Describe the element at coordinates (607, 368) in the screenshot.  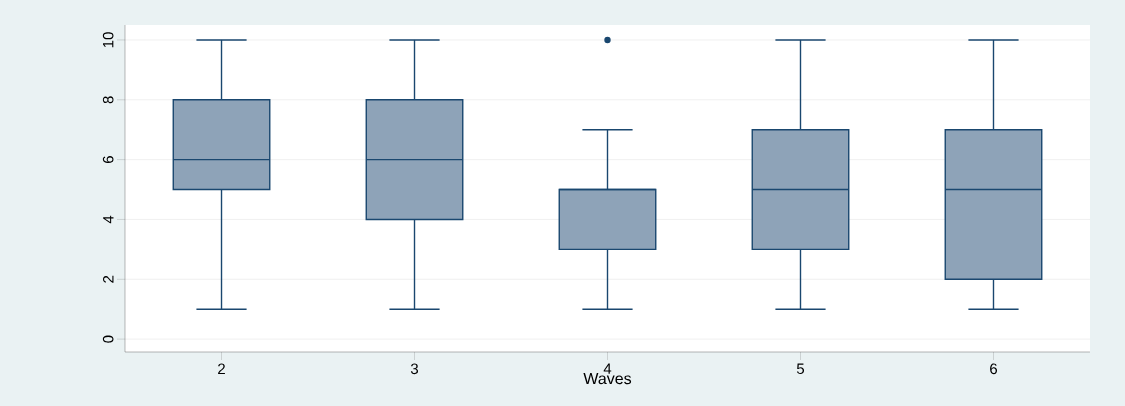
I see `x-tick-label: 4` at that location.